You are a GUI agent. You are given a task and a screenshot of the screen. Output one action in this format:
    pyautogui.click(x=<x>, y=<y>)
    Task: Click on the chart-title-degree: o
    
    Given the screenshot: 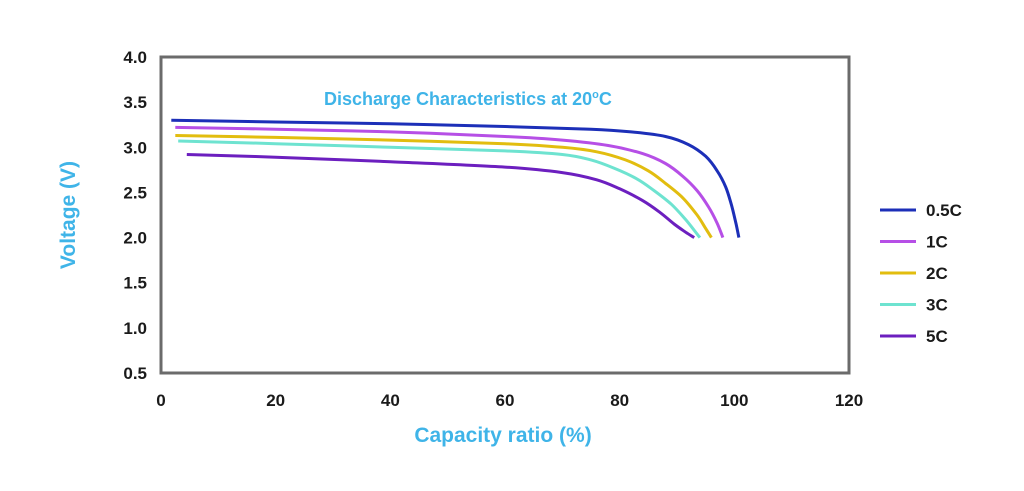 What is the action you would take?
    pyautogui.click(x=595, y=95)
    